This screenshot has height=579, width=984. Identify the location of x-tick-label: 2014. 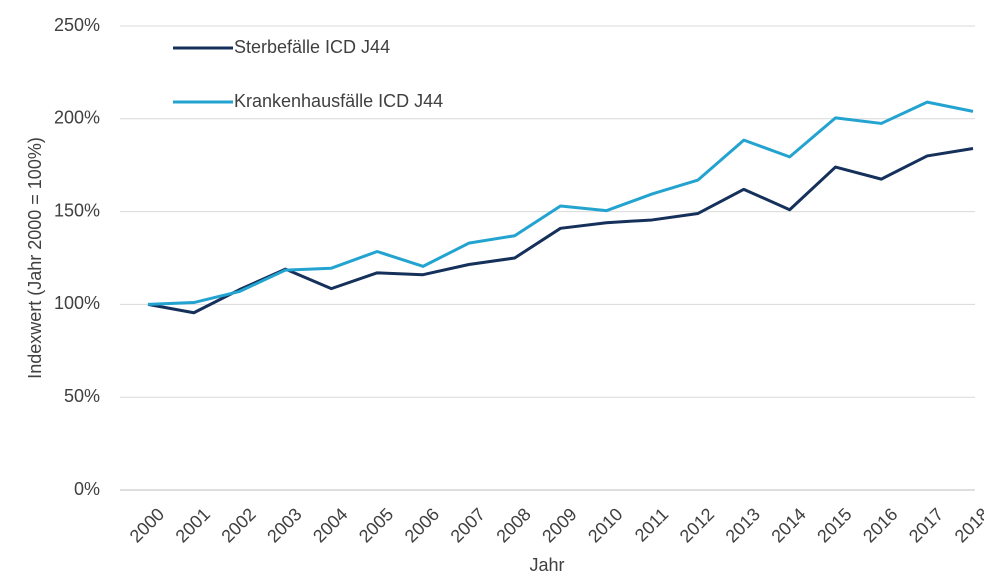
(788, 525).